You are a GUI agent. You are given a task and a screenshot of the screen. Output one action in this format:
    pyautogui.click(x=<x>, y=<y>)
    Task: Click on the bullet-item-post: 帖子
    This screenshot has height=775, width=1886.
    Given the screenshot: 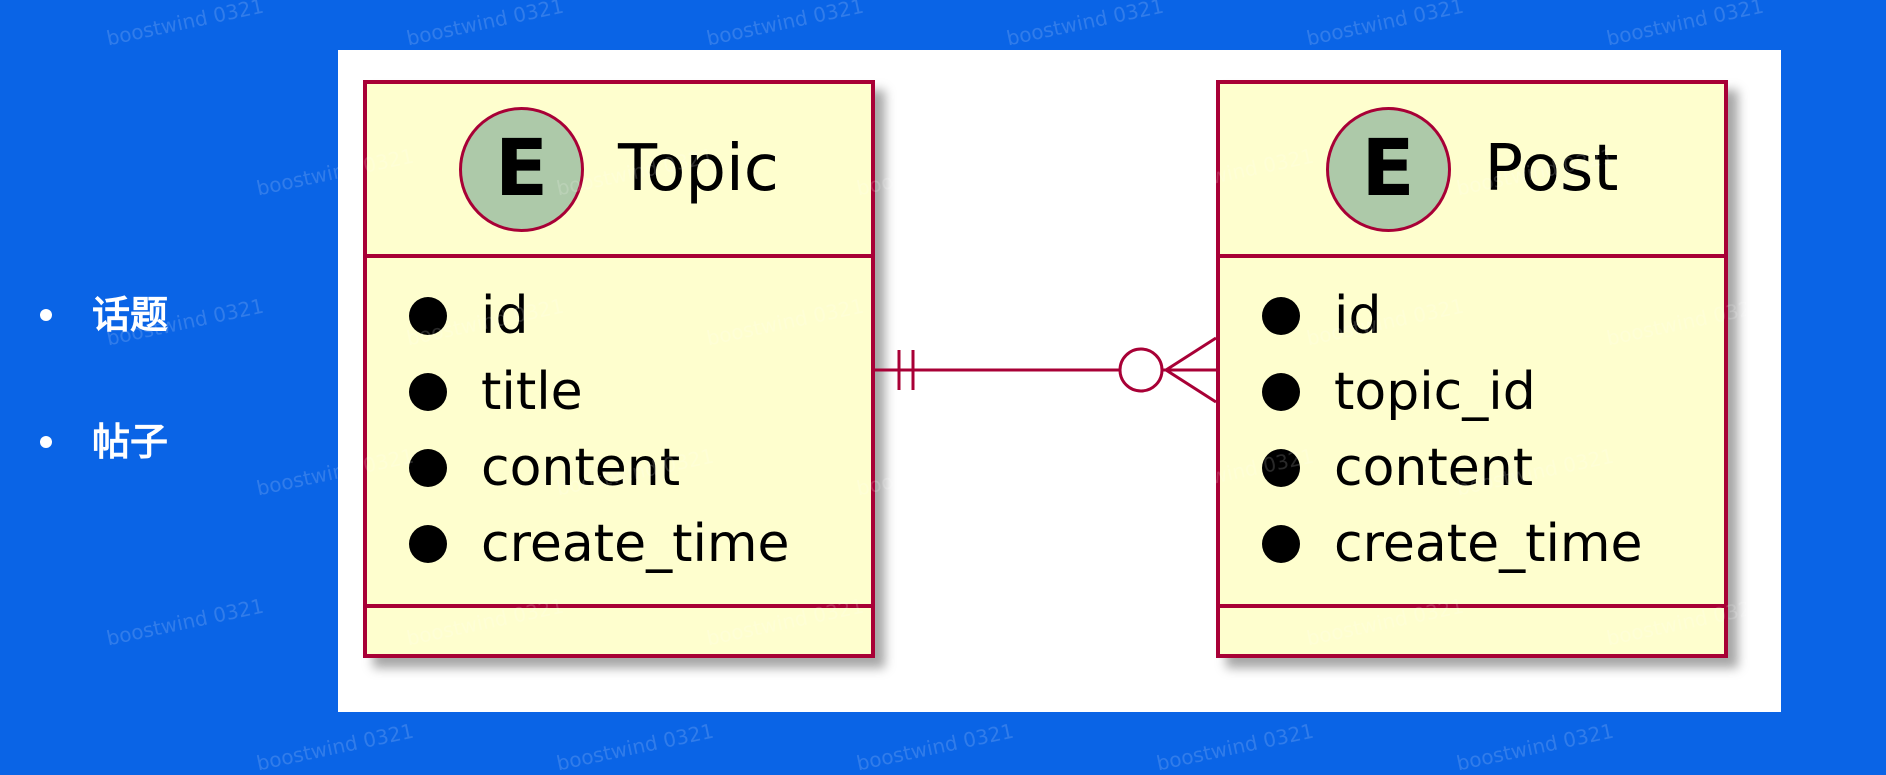 What is the action you would take?
    pyautogui.click(x=103, y=442)
    